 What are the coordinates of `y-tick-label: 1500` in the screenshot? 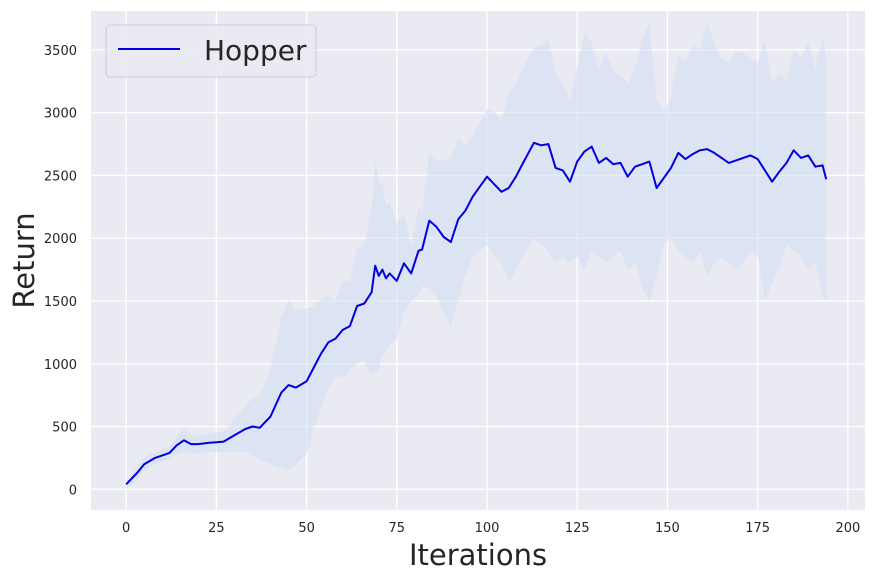 It's located at (60, 302).